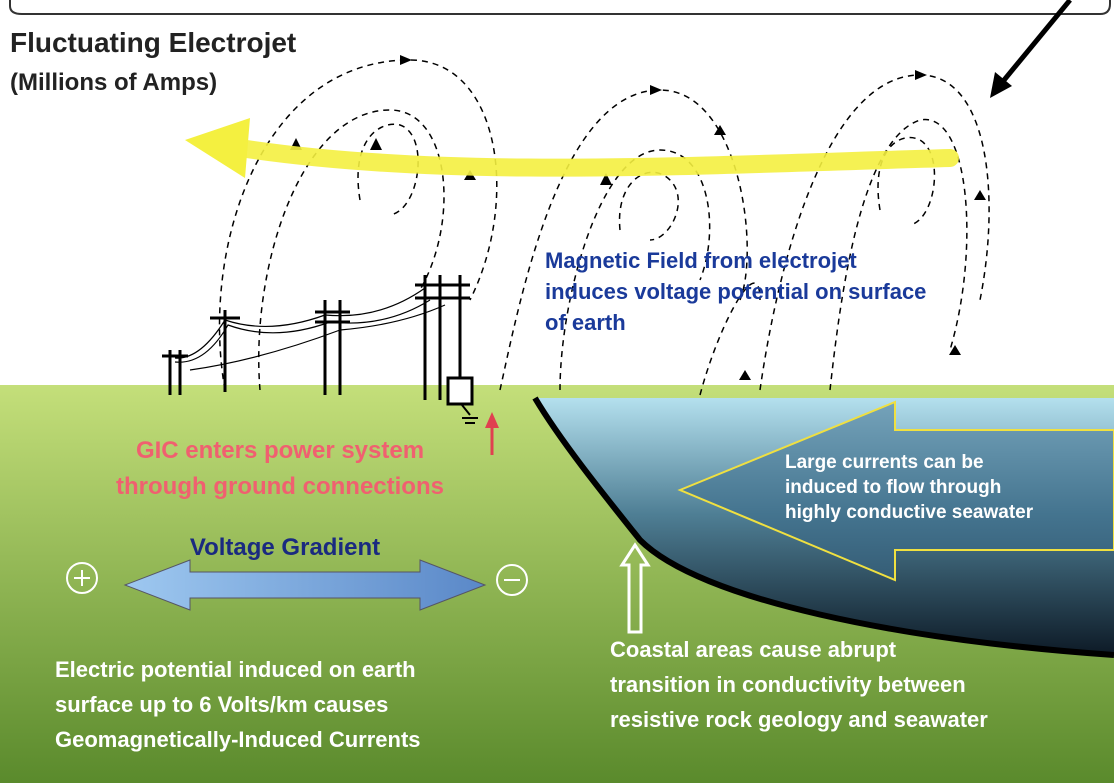  What do you see at coordinates (153, 42) in the screenshot?
I see `title-line: Fluctuating Electrojet` at bounding box center [153, 42].